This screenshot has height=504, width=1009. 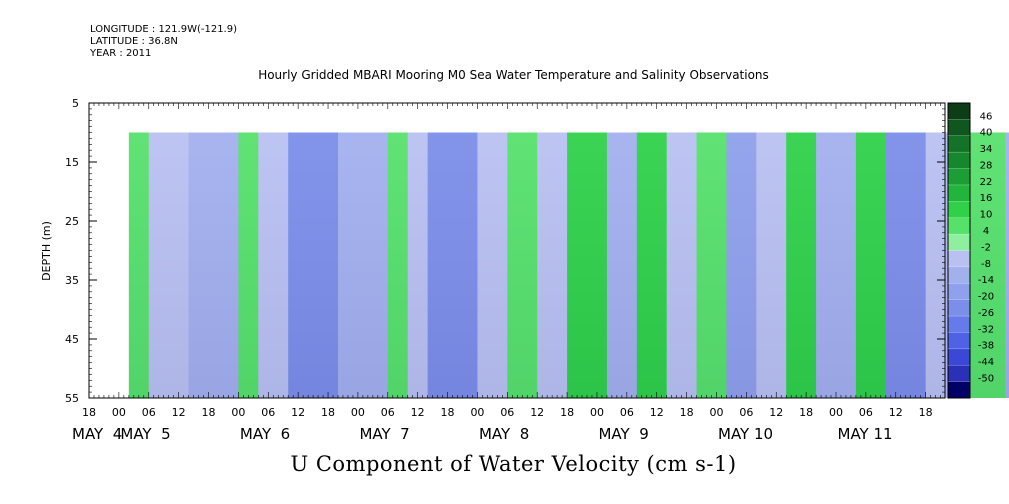 I want to click on y-tick-label: 5, so click(x=75, y=103).